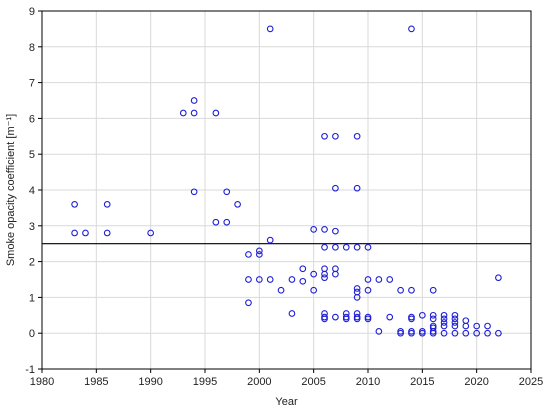 The height and width of the screenshot is (412, 550). Describe the element at coordinates (32, 334) in the screenshot. I see `y-tick-label: 0` at that location.